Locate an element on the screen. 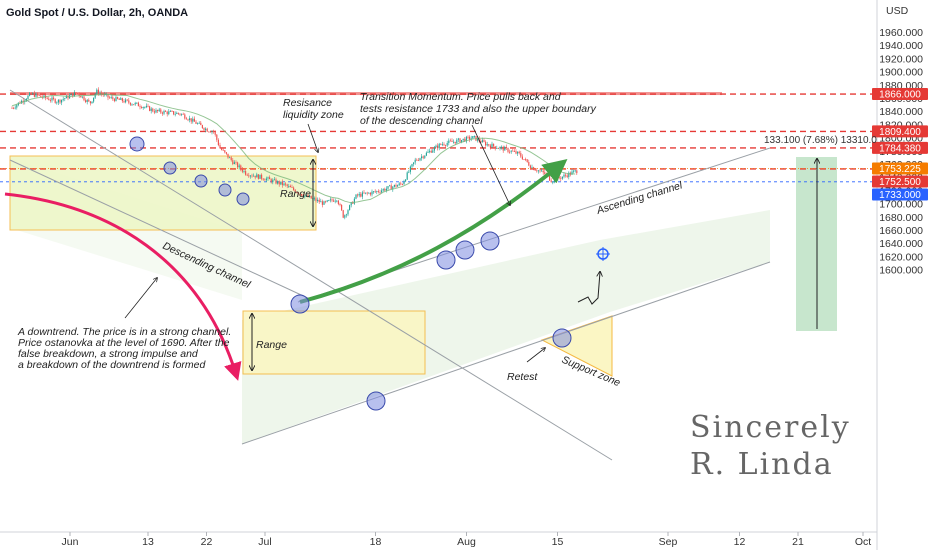 Image resolution: width=932 pixels, height=550 pixels. x-tick-label-8: 12 is located at coordinates (740, 542).